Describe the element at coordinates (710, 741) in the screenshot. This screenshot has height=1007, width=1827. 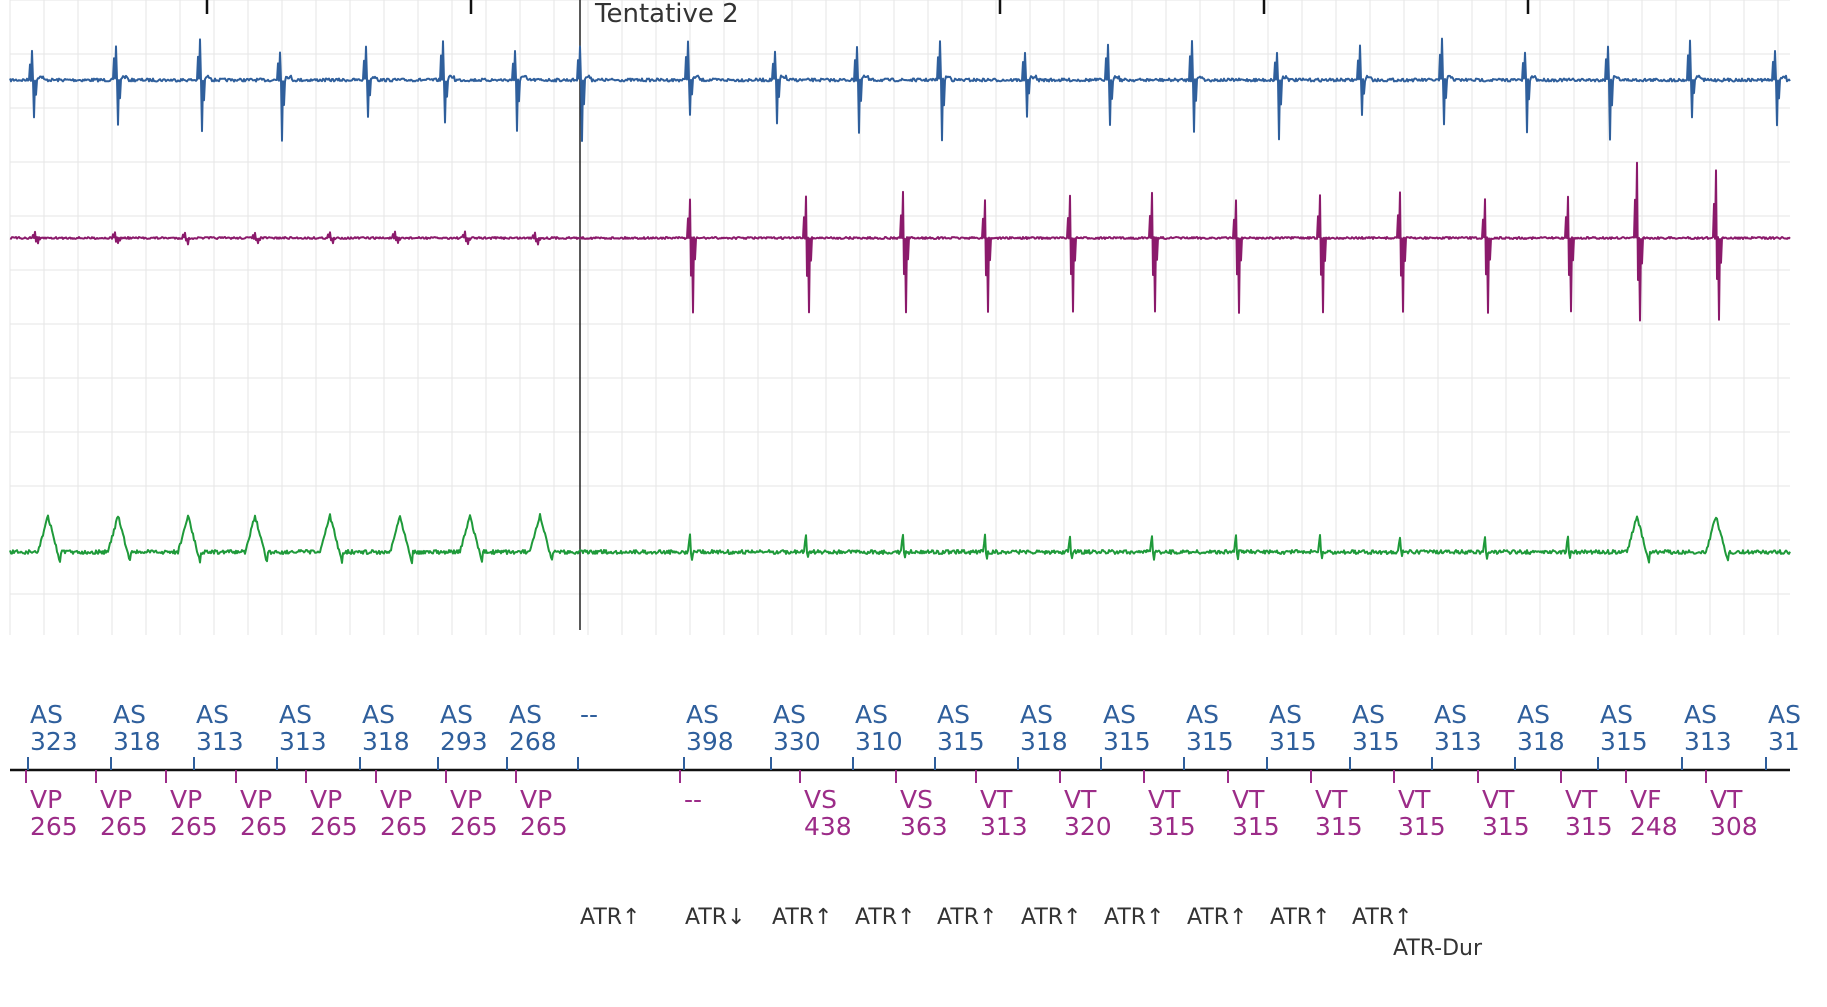
I see `atrial-mark-interval: 398` at that location.